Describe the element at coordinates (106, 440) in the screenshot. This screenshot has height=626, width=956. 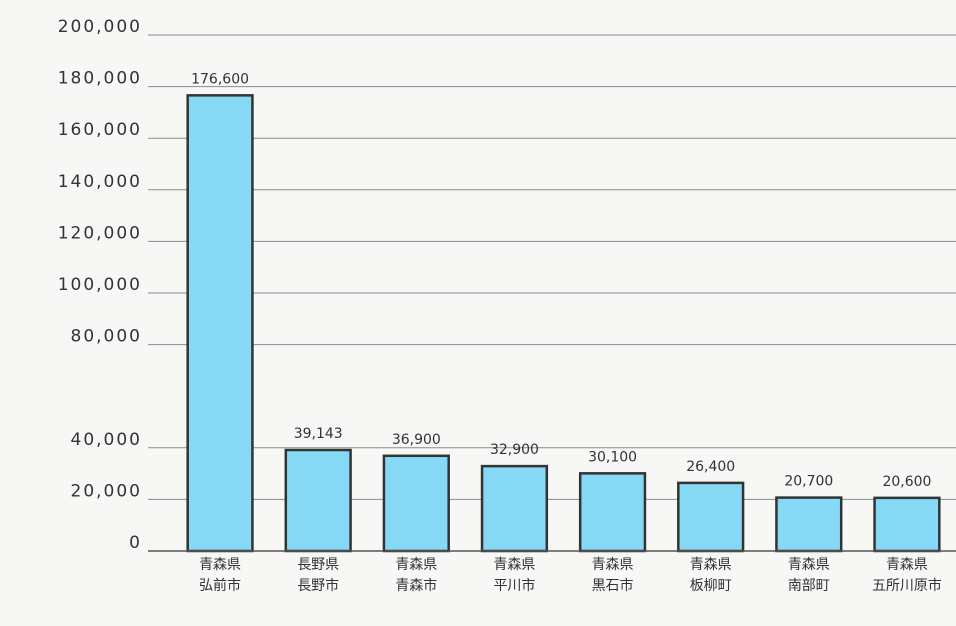
I see `y-tick-label: 40,000` at that location.